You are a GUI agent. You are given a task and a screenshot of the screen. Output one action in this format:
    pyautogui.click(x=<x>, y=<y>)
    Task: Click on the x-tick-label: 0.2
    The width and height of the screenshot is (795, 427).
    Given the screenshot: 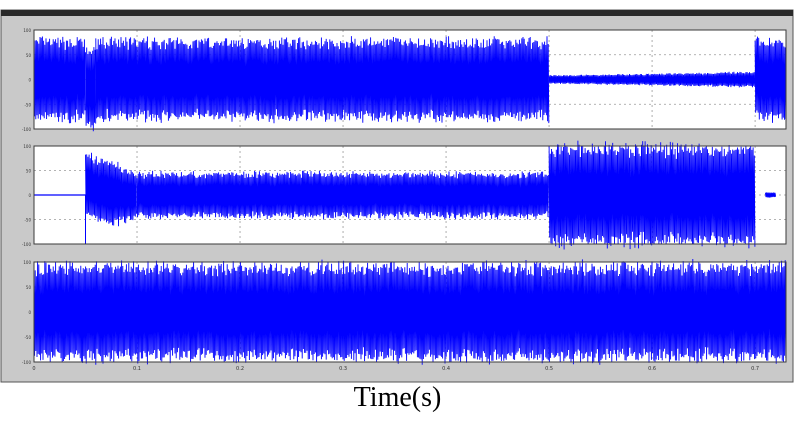 What is the action you would take?
    pyautogui.click(x=240, y=369)
    